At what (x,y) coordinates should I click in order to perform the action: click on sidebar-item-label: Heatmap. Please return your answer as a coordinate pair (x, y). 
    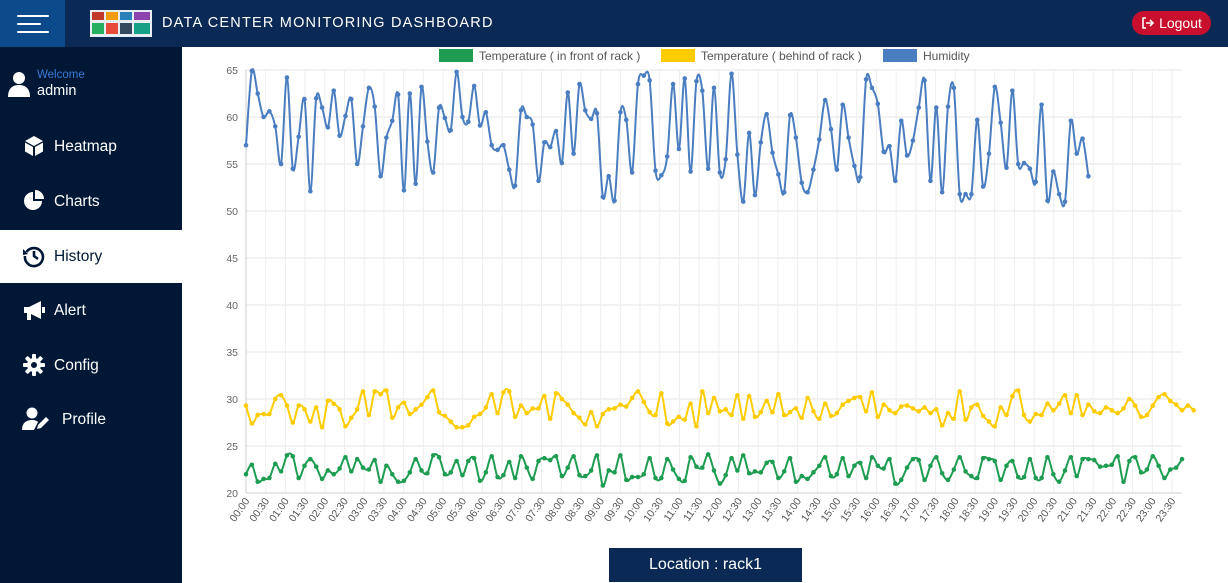
    Looking at the image, I should click on (85, 146).